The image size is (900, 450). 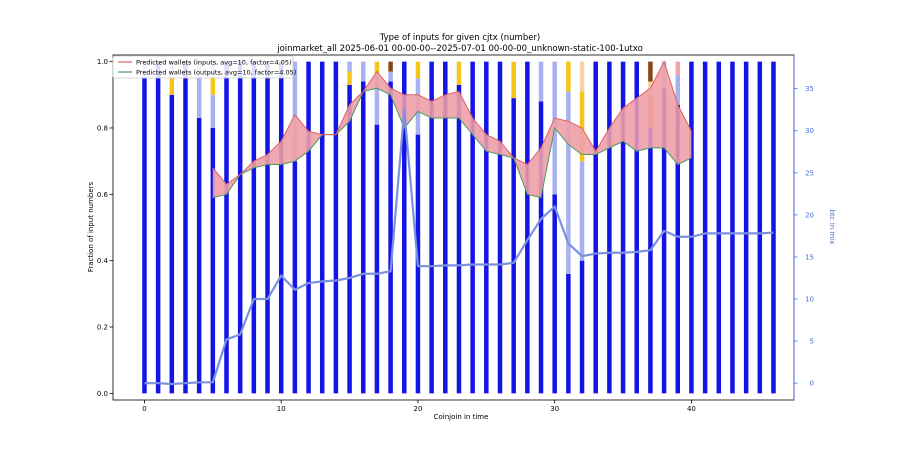 I want to click on y-tick-label-1: 1.0, so click(x=102, y=62).